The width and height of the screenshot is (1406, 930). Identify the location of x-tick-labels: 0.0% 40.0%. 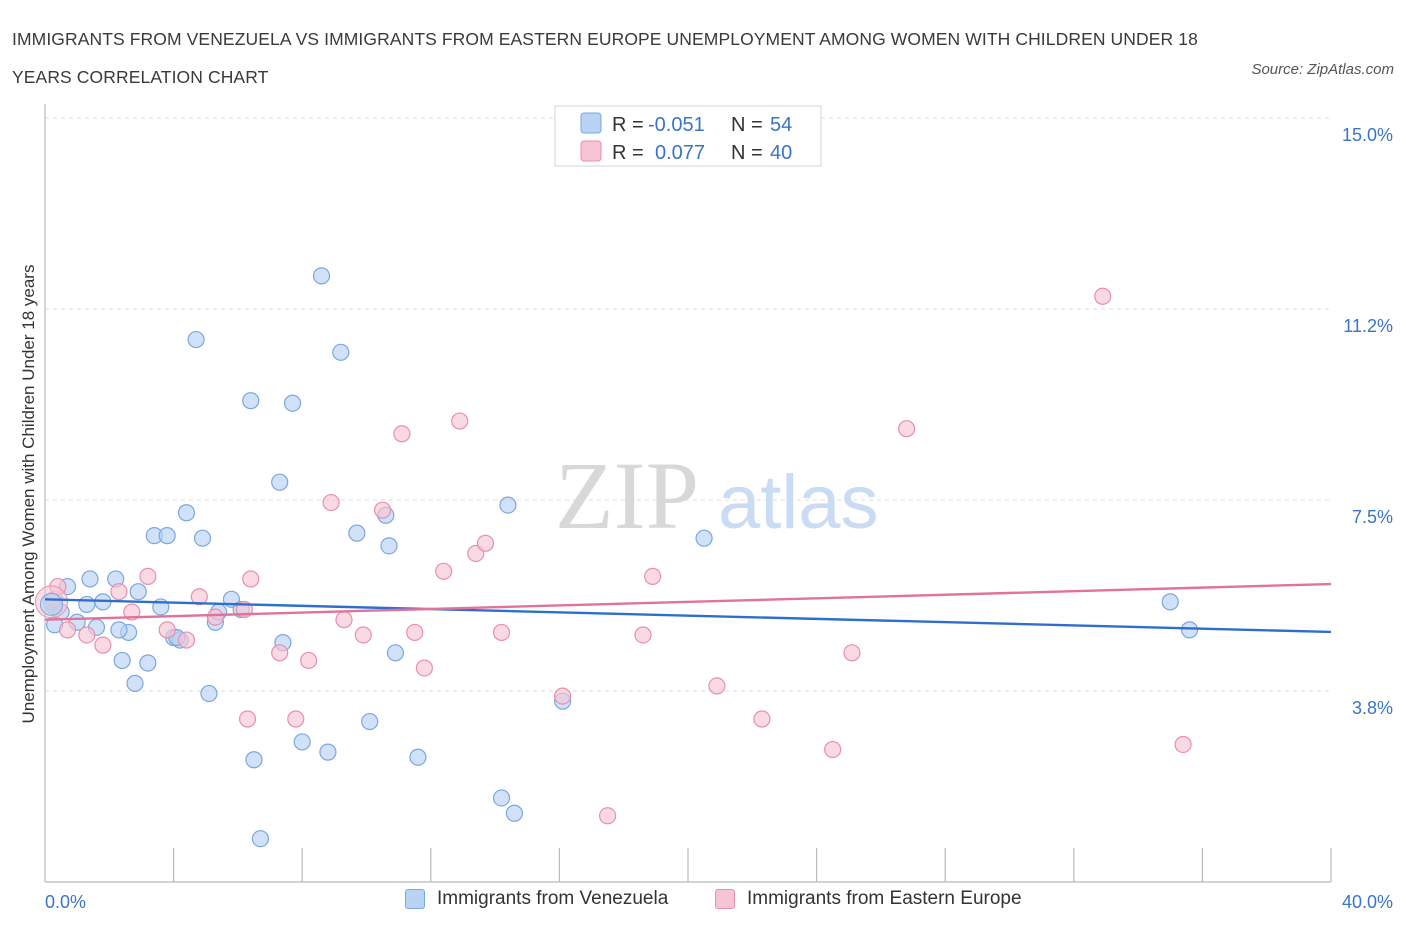
(719, 902).